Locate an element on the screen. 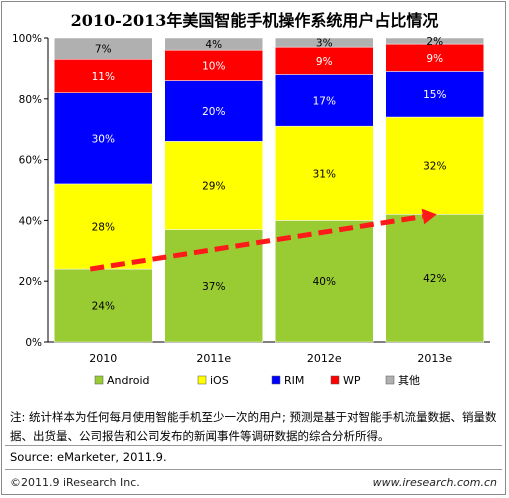 This screenshot has height=498, width=509. data-label: 15% is located at coordinates (434, 95).